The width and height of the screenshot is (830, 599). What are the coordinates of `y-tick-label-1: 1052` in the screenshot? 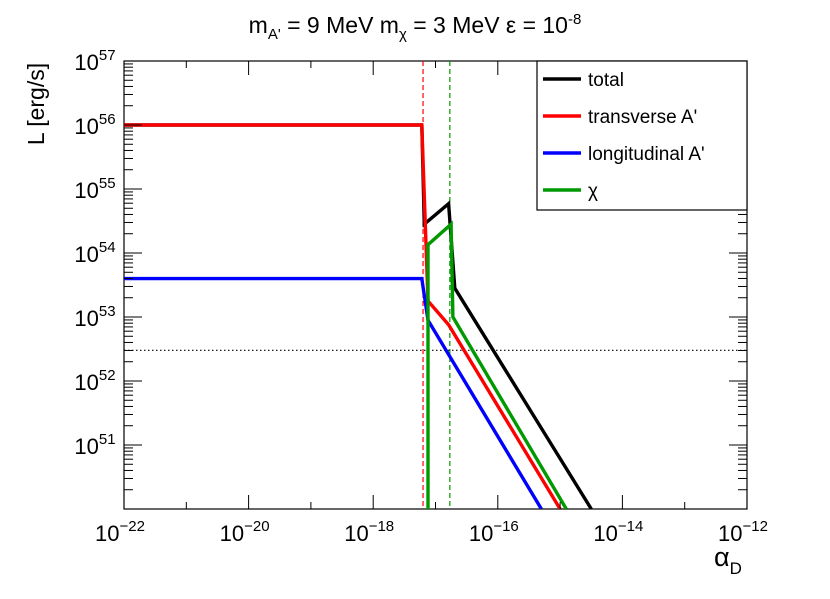 It's located at (94, 381).